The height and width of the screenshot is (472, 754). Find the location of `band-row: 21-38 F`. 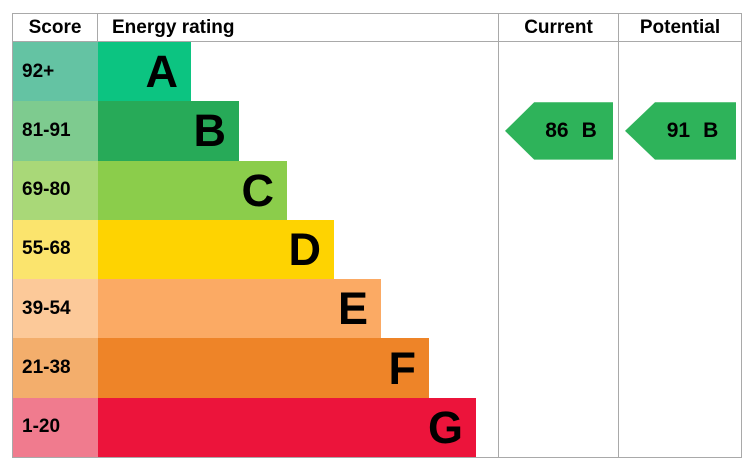

band-row: 21-38 F is located at coordinates (255, 368).